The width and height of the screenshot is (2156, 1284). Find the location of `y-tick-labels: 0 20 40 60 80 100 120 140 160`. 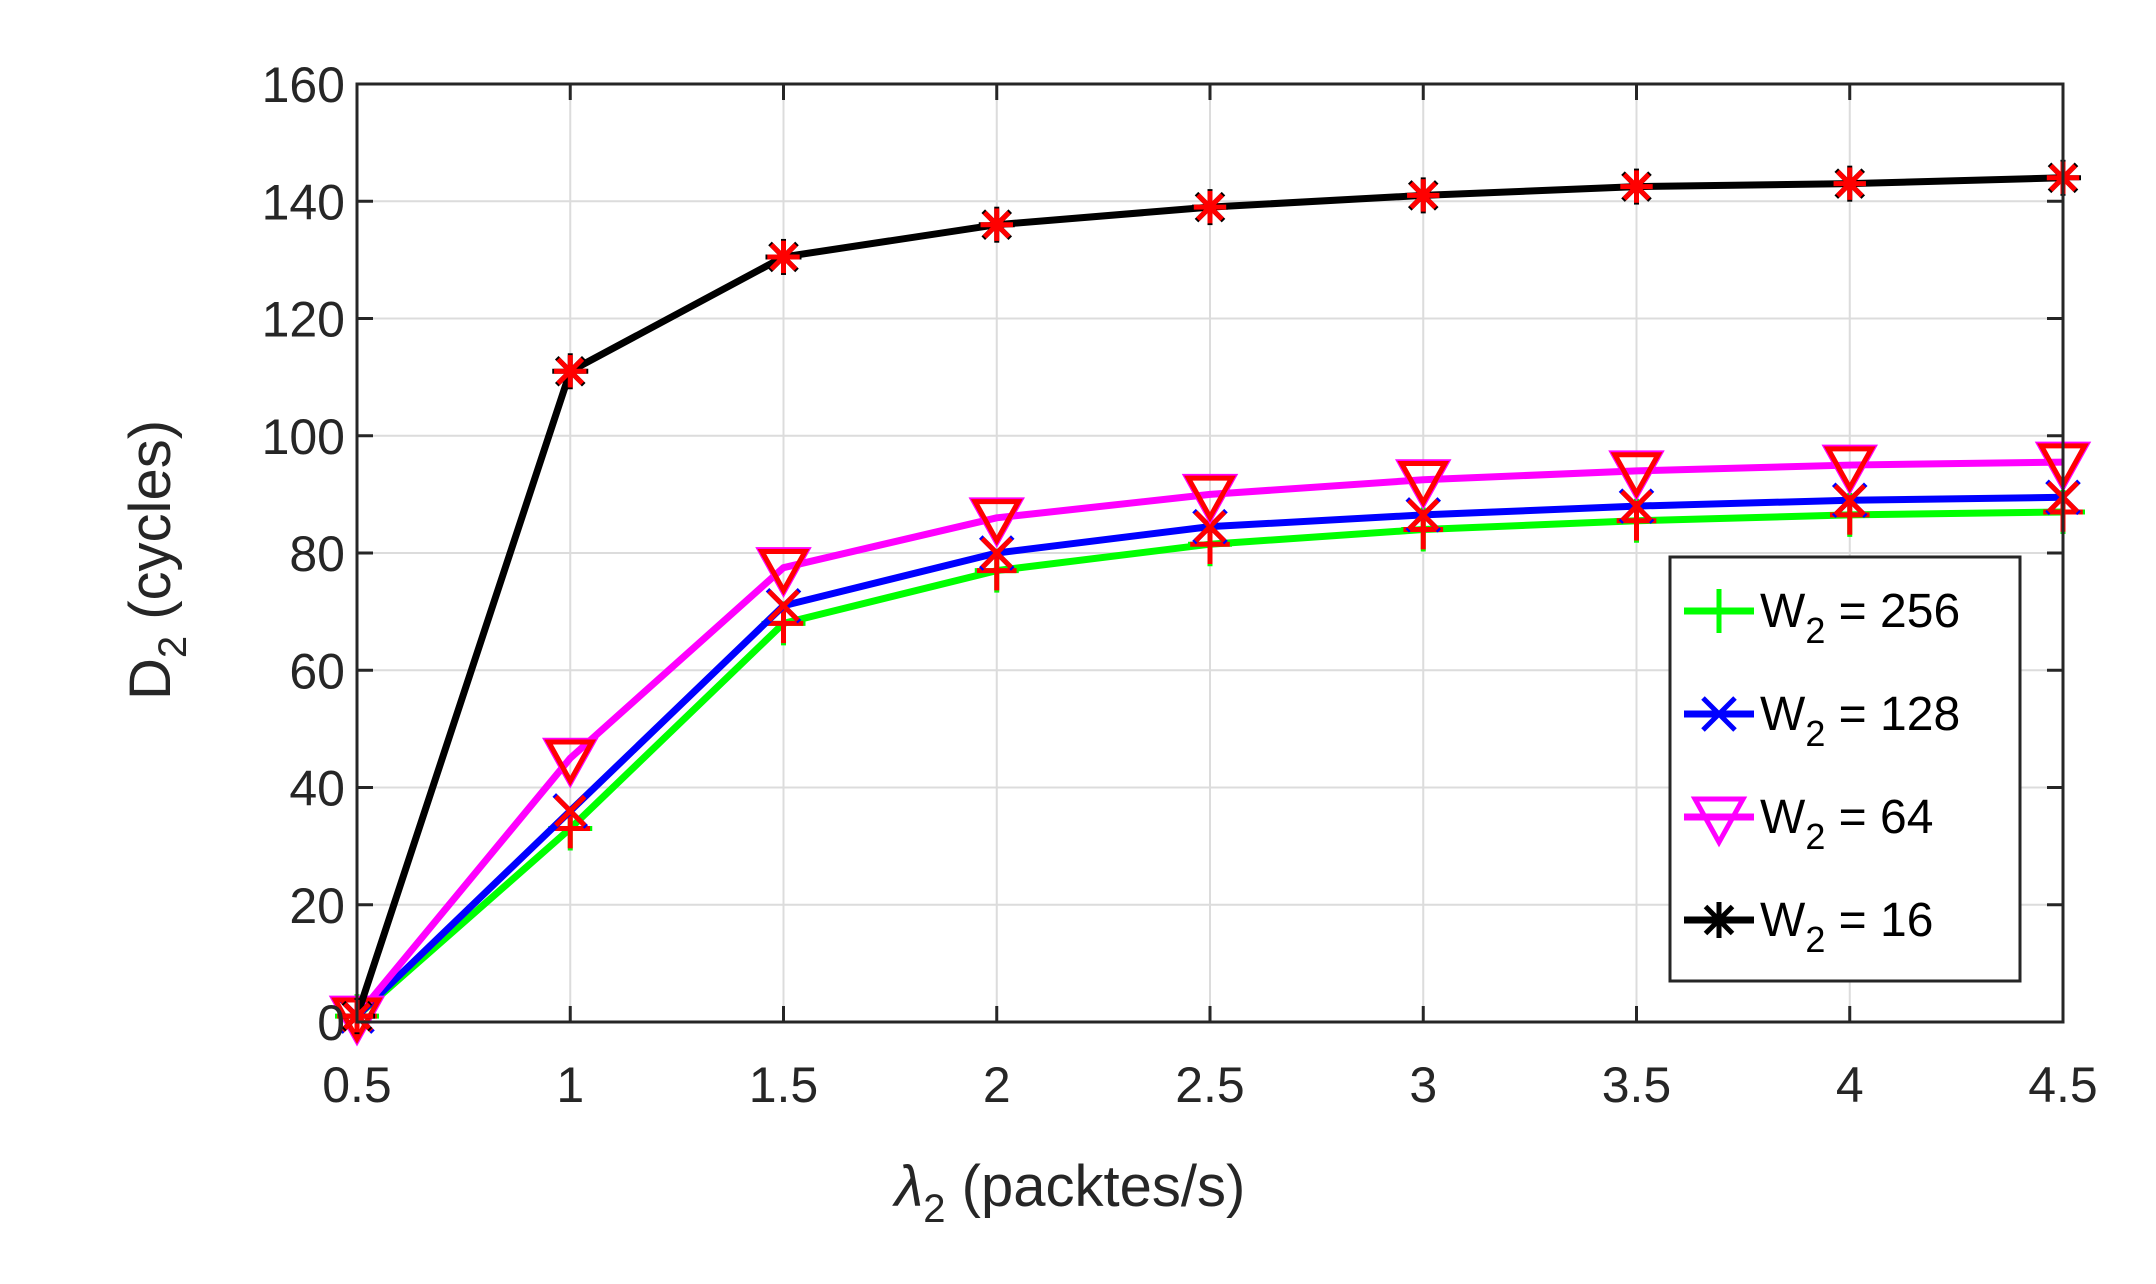

y-tick-labels: 0 20 40 60 80 100 120 140 160 is located at coordinates (303, 554).